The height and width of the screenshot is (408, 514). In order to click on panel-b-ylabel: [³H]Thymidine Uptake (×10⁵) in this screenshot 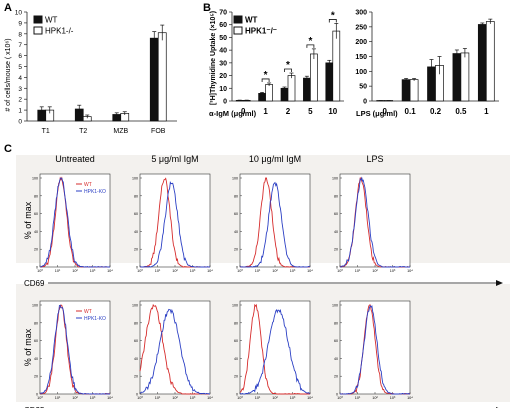, I will do `click(213, 58)`.